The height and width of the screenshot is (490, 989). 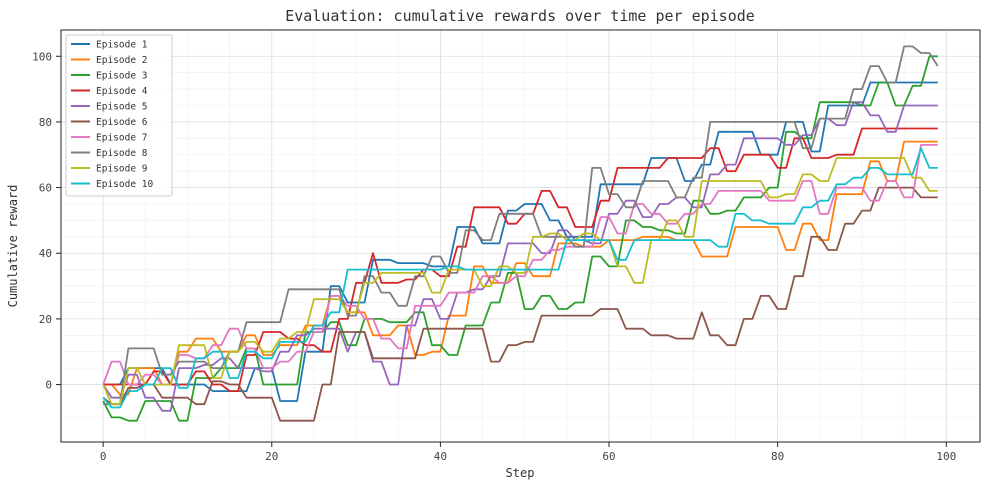 What do you see at coordinates (121, 107) in the screenshot?
I see `legend-label: Episode 5` at bounding box center [121, 107].